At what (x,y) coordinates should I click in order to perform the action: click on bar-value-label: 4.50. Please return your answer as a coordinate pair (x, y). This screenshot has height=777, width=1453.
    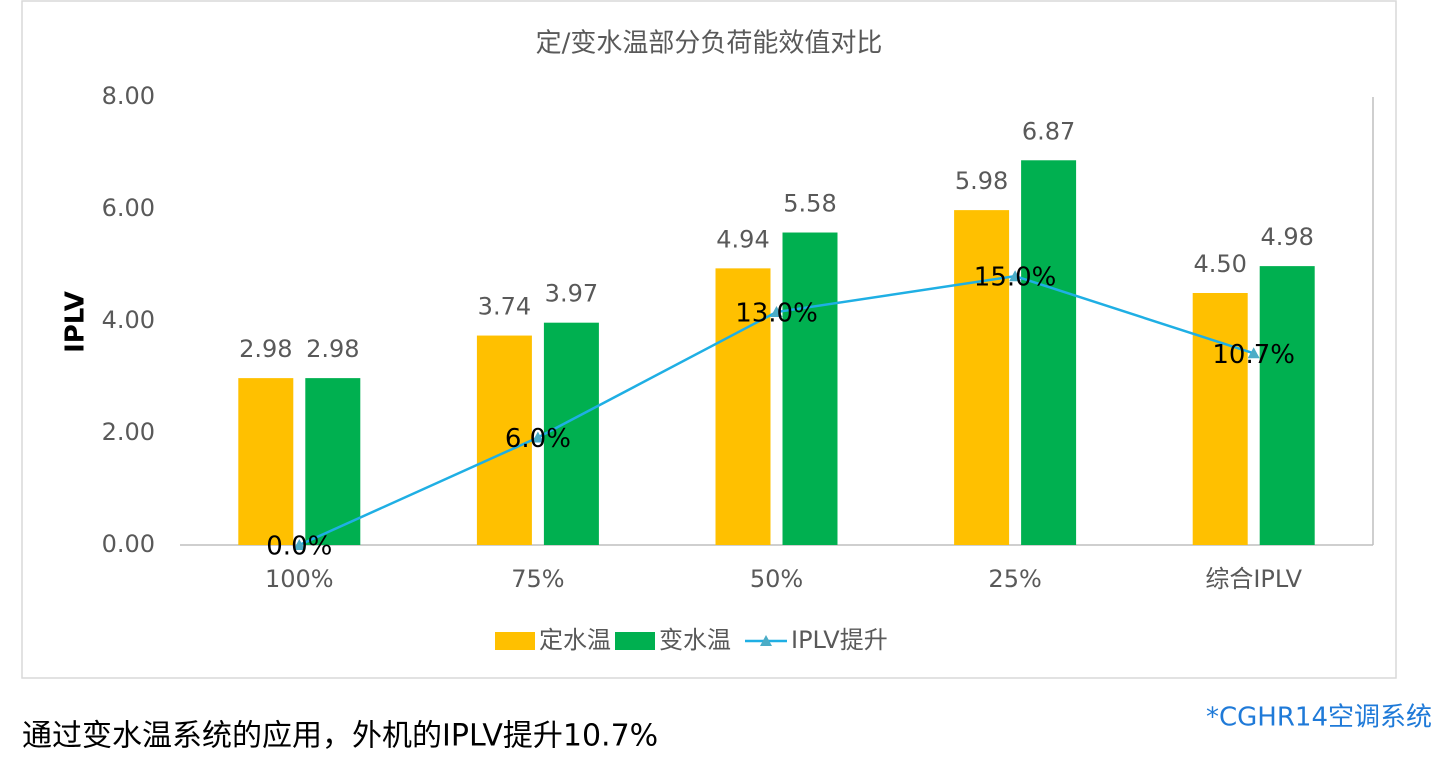
    Looking at the image, I should click on (1219, 264).